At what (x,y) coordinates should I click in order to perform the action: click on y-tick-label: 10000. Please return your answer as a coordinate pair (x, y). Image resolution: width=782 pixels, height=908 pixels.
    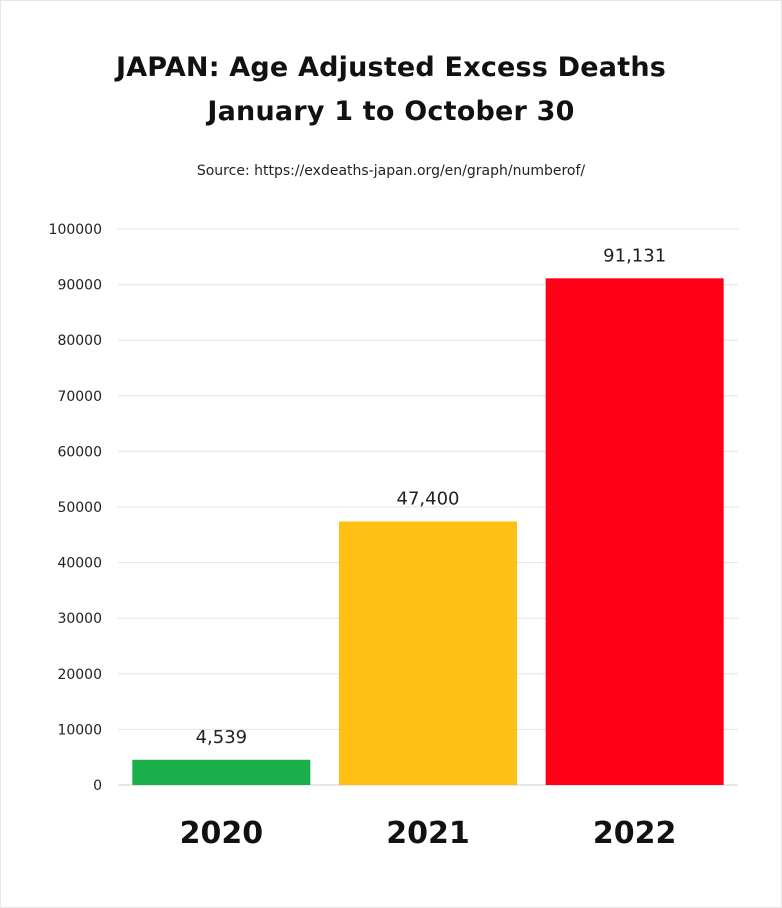
    Looking at the image, I should click on (79, 730).